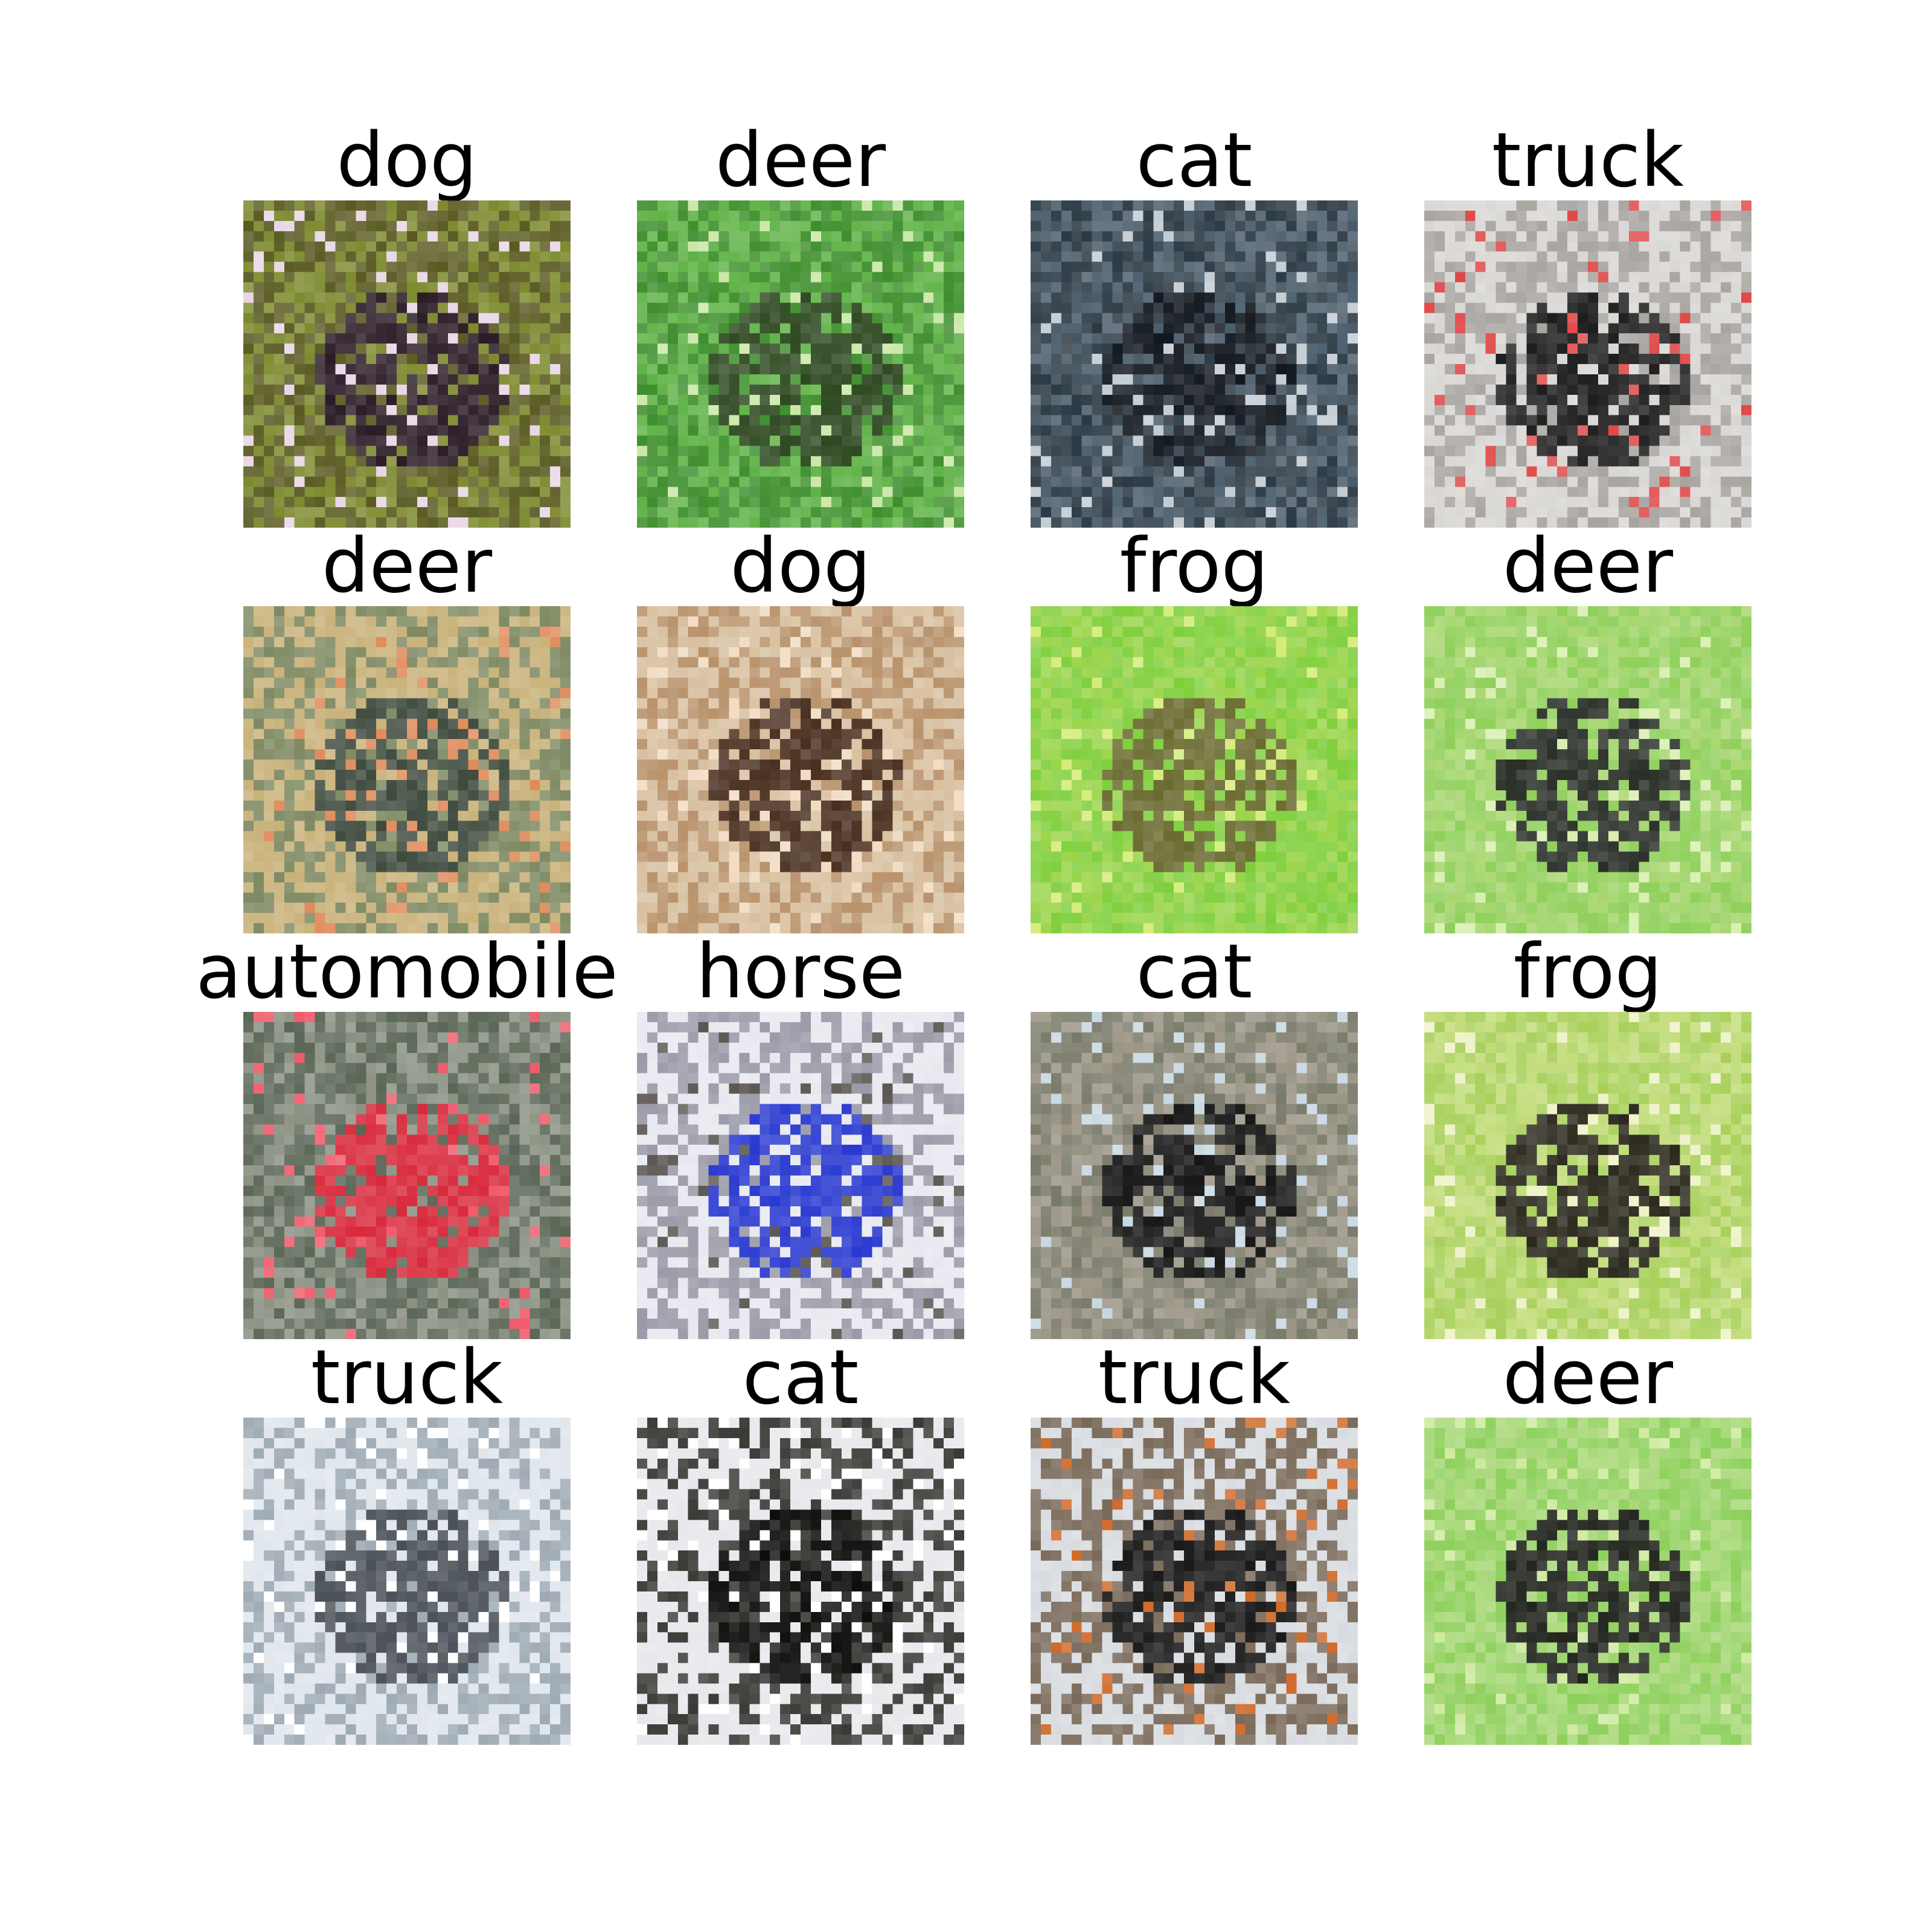 The height and width of the screenshot is (1932, 1932). I want to click on image-label: automobile, so click(407, 973).